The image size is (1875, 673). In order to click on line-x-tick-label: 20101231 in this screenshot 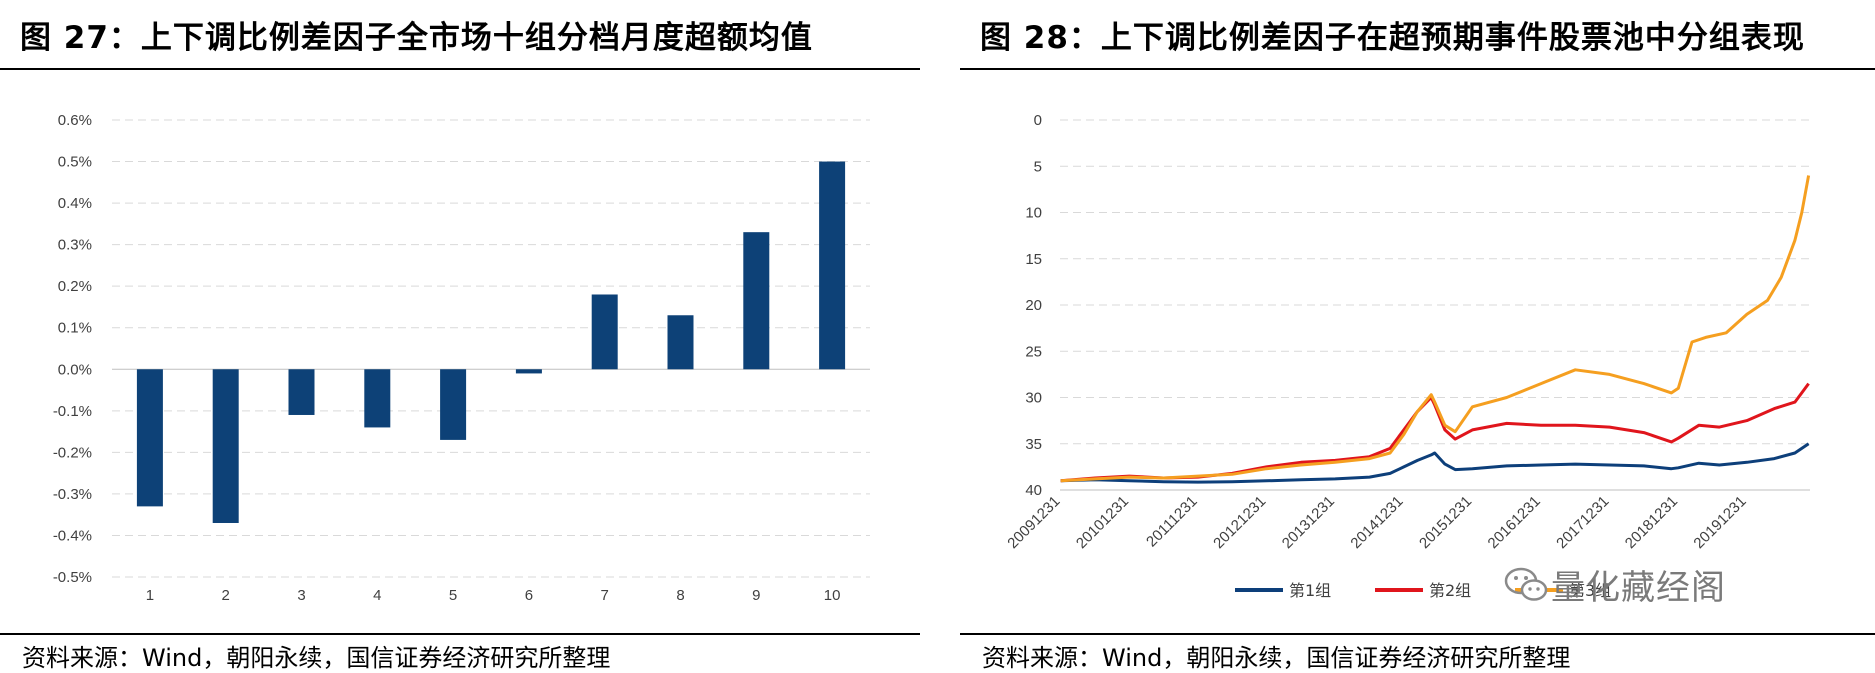, I will do `click(1102, 522)`.